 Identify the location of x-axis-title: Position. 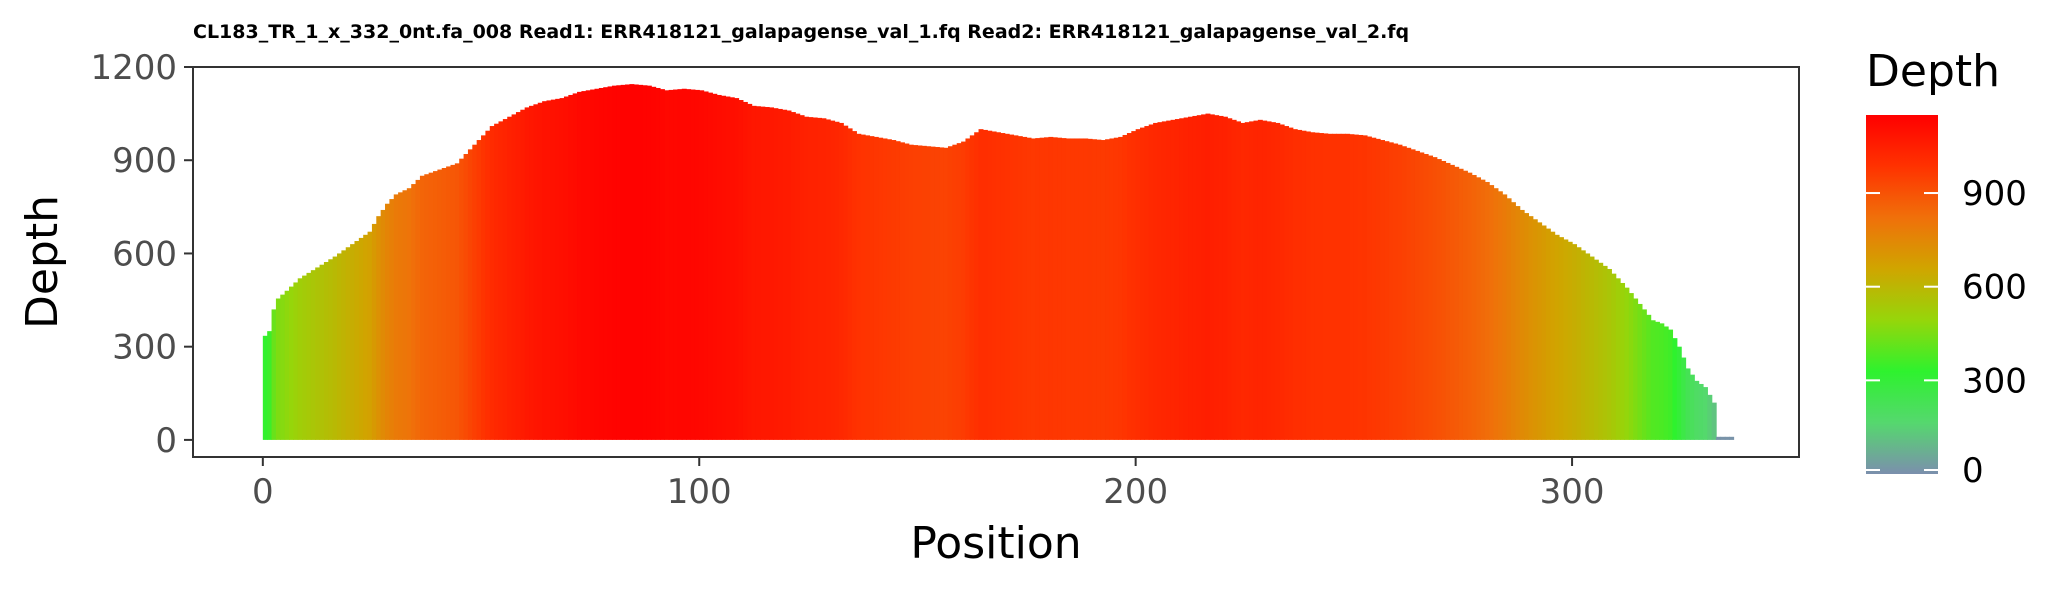
(995, 543).